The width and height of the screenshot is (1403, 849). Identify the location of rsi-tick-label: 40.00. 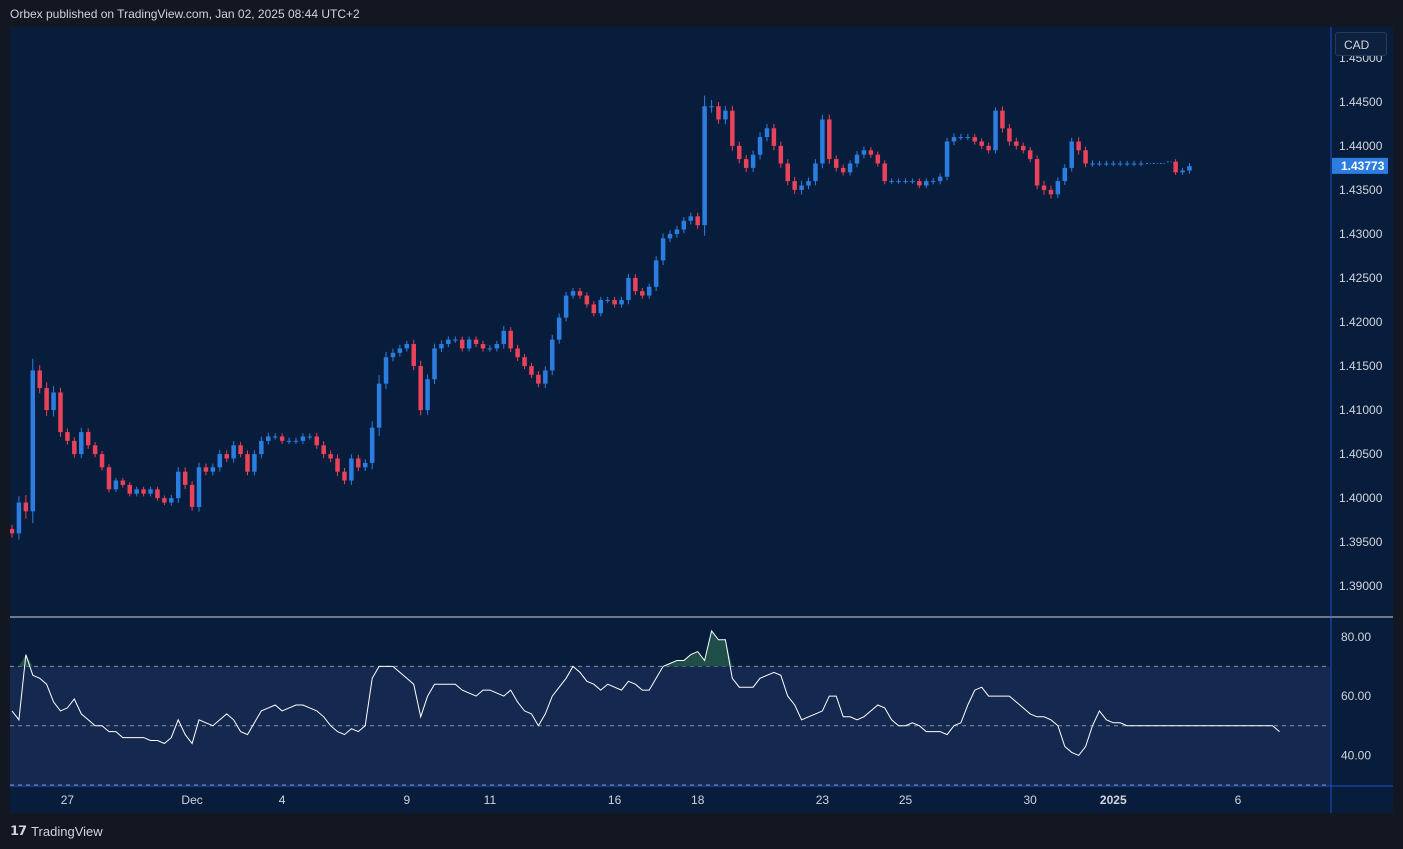
(1356, 755).